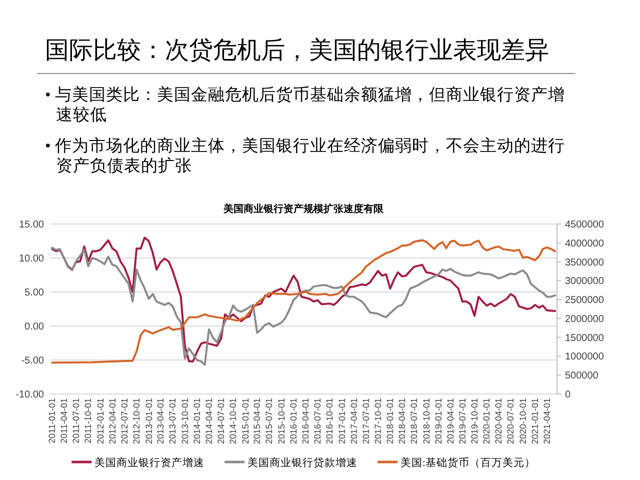  Describe the element at coordinates (305, 105) in the screenshot. I see `annotation: • 与美国类比：美国金融危机后货币基础余额猛增，但商业银行资产增速较低` at that location.